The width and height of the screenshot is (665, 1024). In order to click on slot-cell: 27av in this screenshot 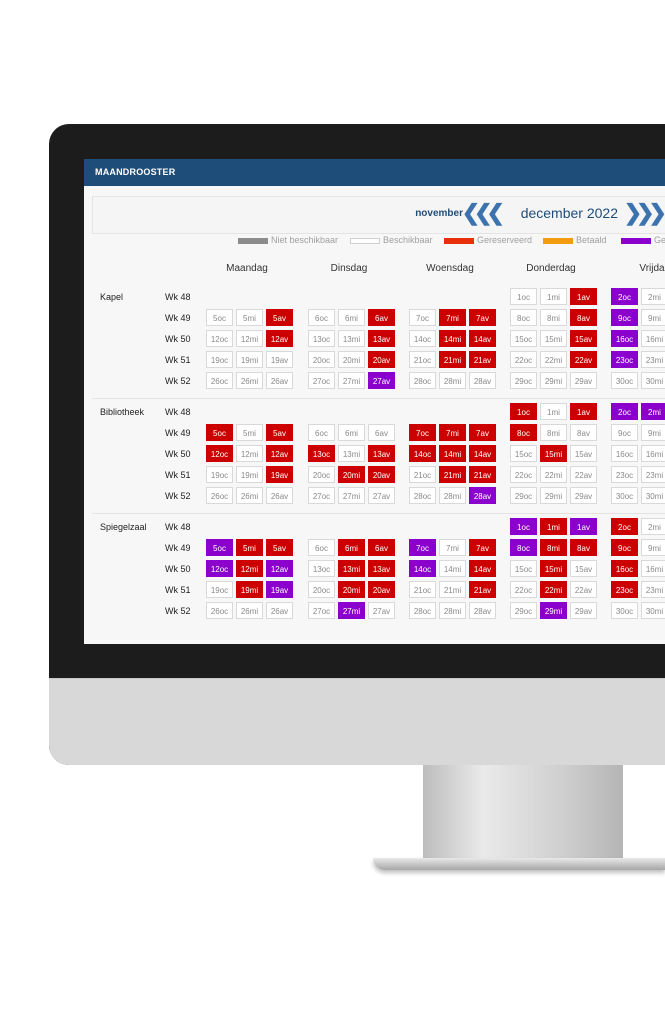, I will do `click(381, 495)`.